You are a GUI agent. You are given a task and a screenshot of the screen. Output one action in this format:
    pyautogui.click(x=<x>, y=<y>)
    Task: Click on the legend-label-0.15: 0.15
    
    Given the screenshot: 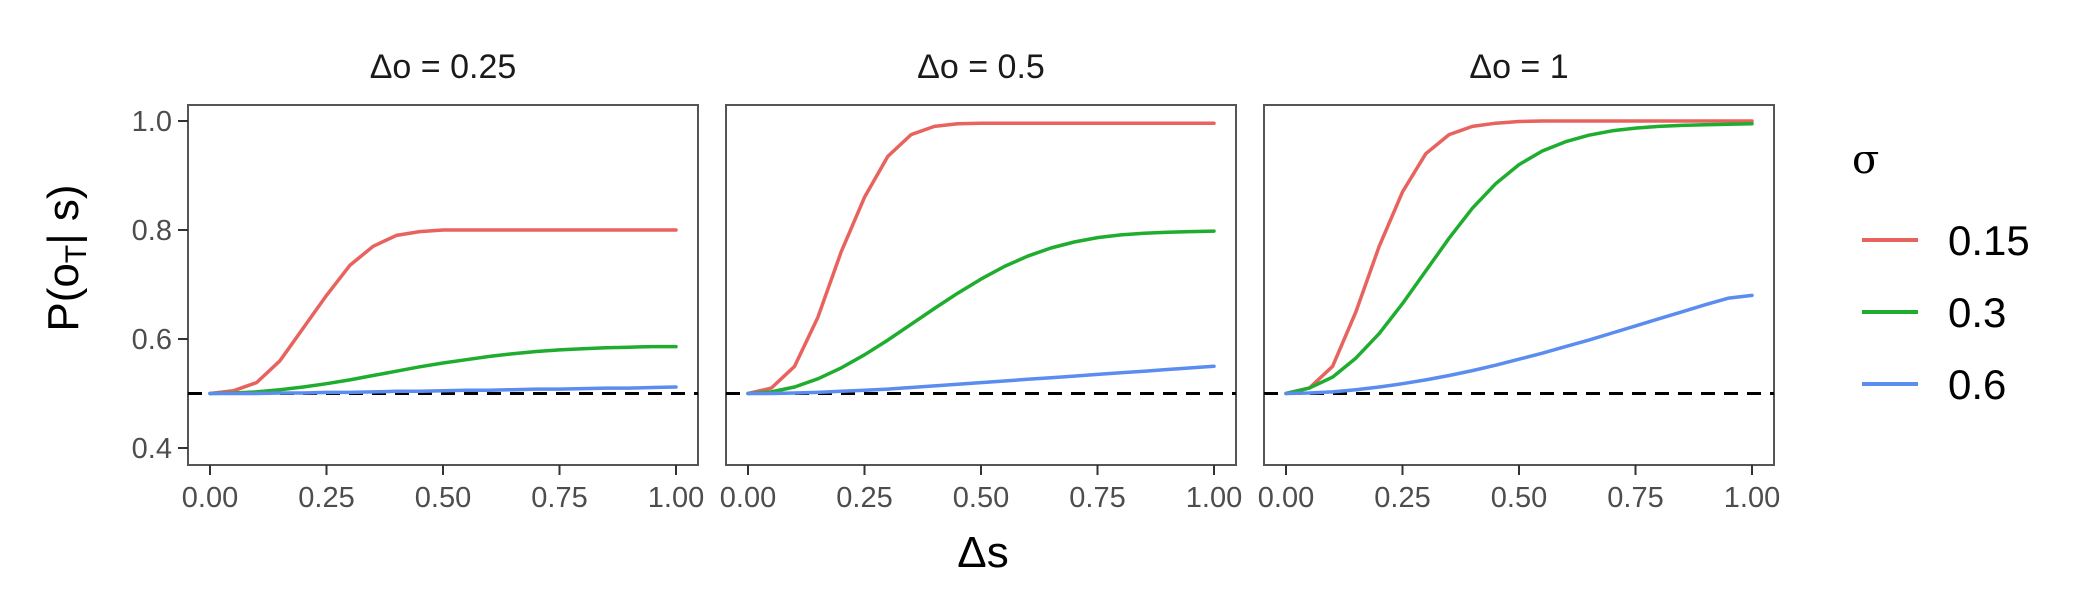 What is the action you would take?
    pyautogui.click(x=1989, y=240)
    